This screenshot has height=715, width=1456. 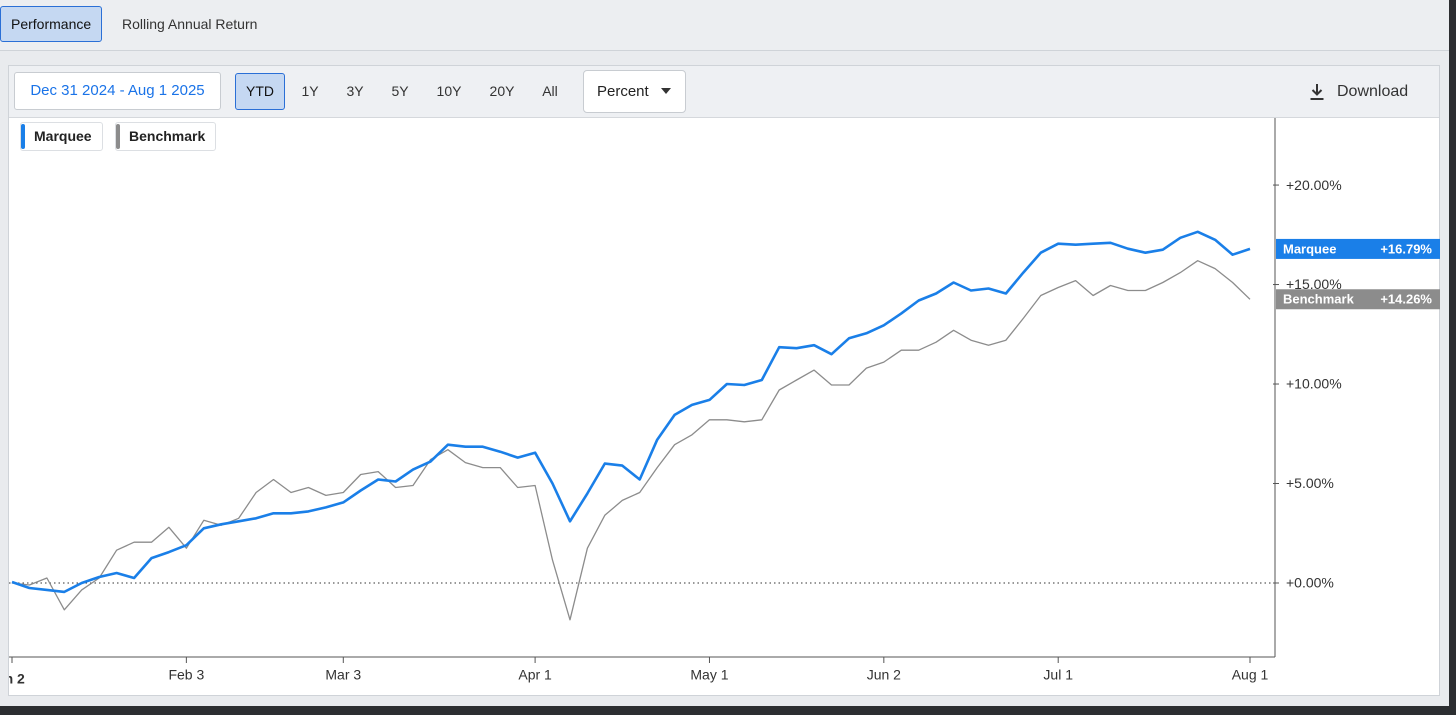 What do you see at coordinates (884, 675) in the screenshot?
I see `x-tick-label: Jun 2` at bounding box center [884, 675].